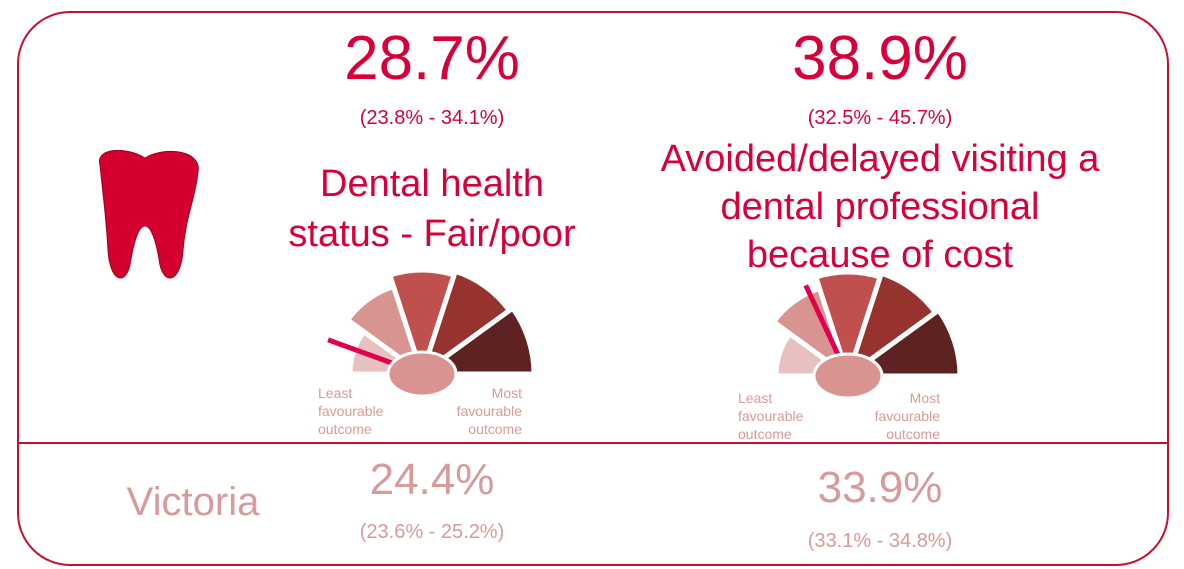 The image size is (1184, 569). Describe the element at coordinates (432, 118) in the screenshot. I see `text: (23.8% - 34.1%)` at that location.